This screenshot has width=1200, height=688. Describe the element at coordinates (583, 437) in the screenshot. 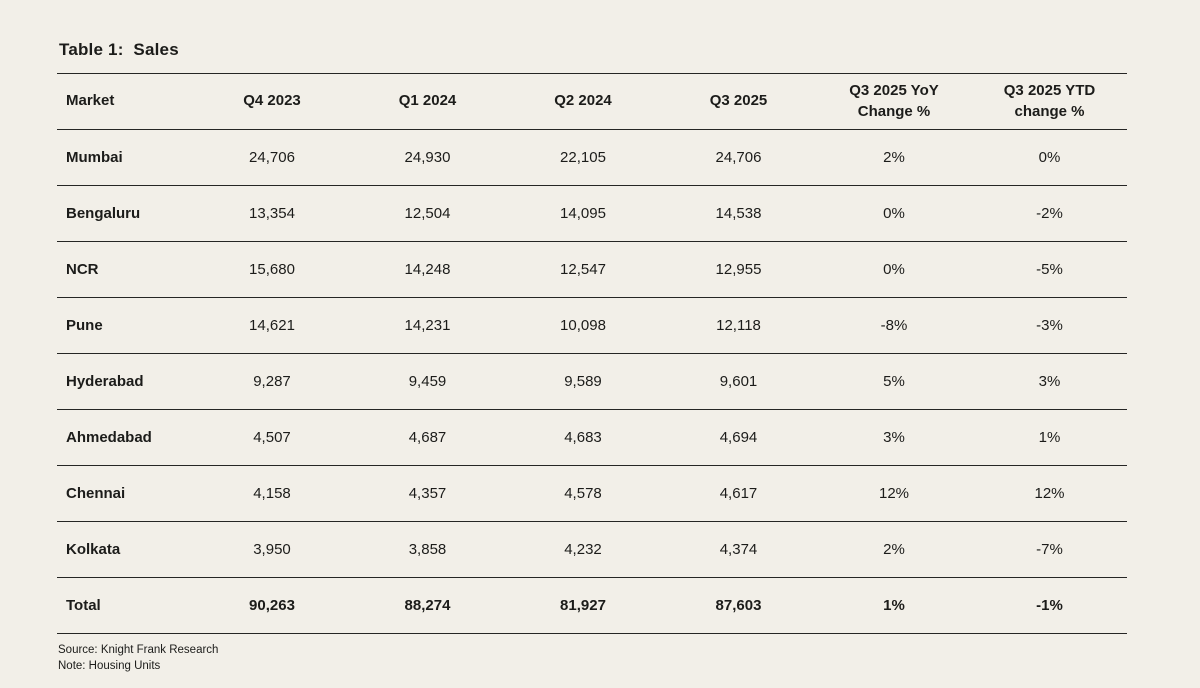

I see `value-cell: 4,683` at that location.